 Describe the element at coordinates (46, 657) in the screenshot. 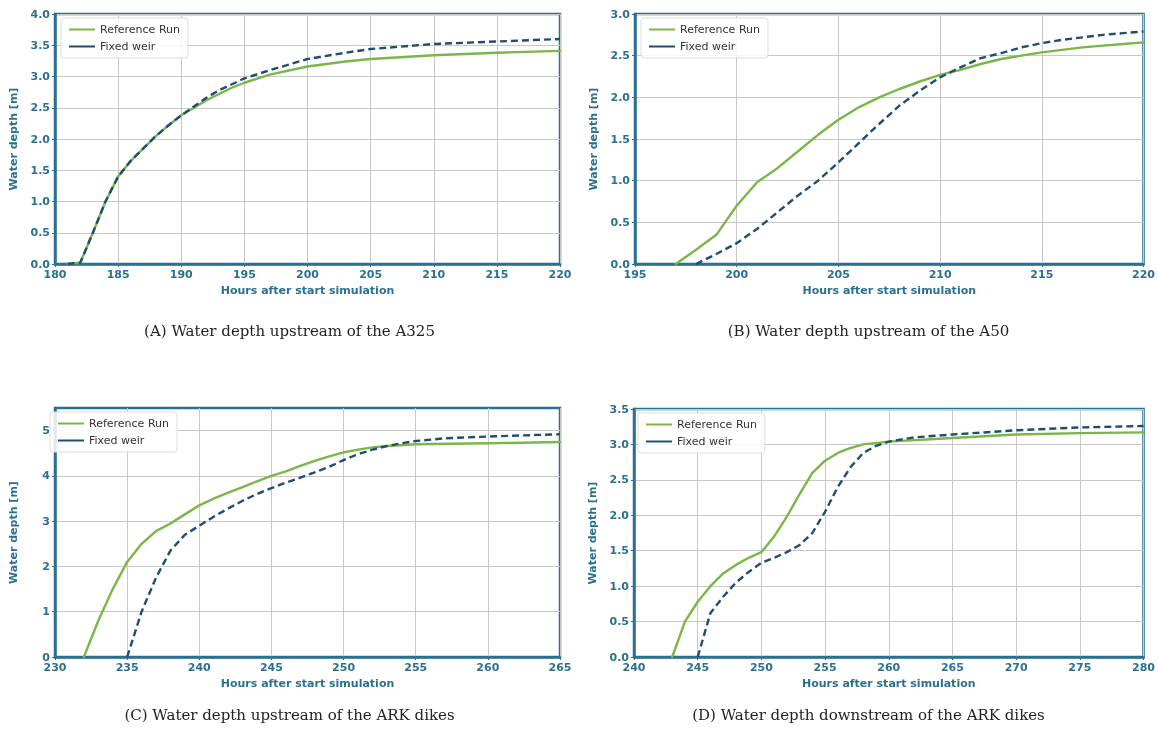

I see `y-tick-label: 0` at that location.